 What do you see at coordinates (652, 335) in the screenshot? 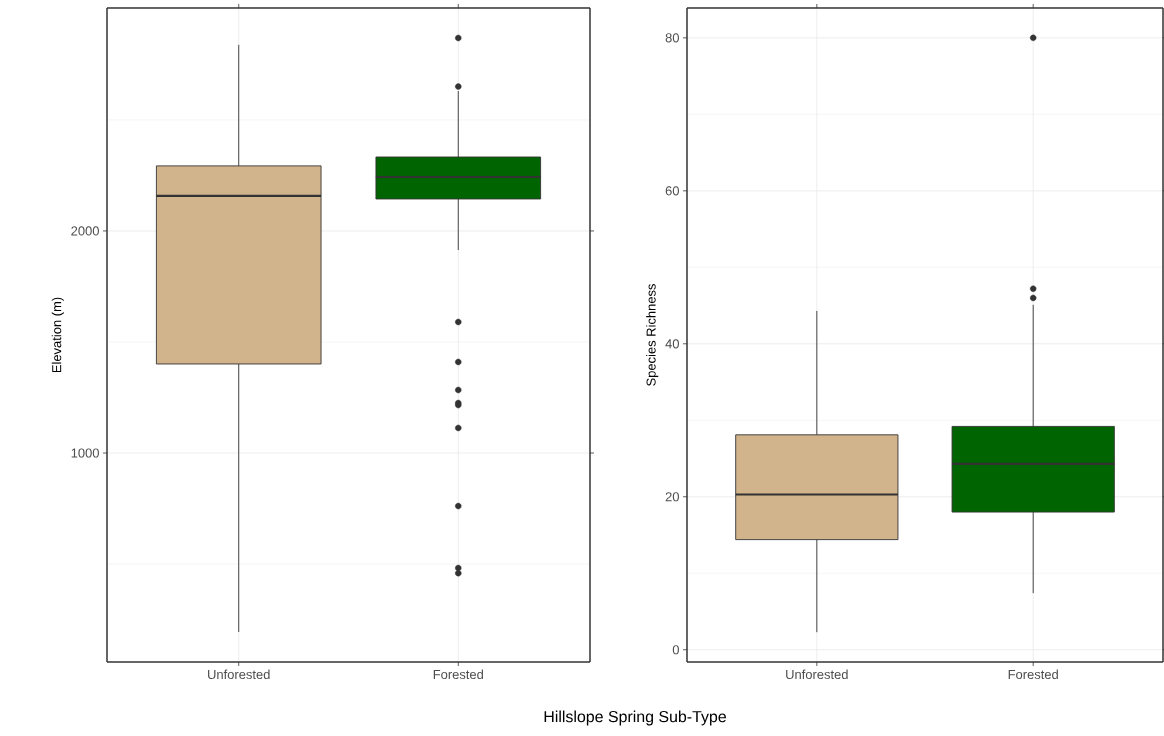
I see `y-axis-title: Species Richness` at bounding box center [652, 335].